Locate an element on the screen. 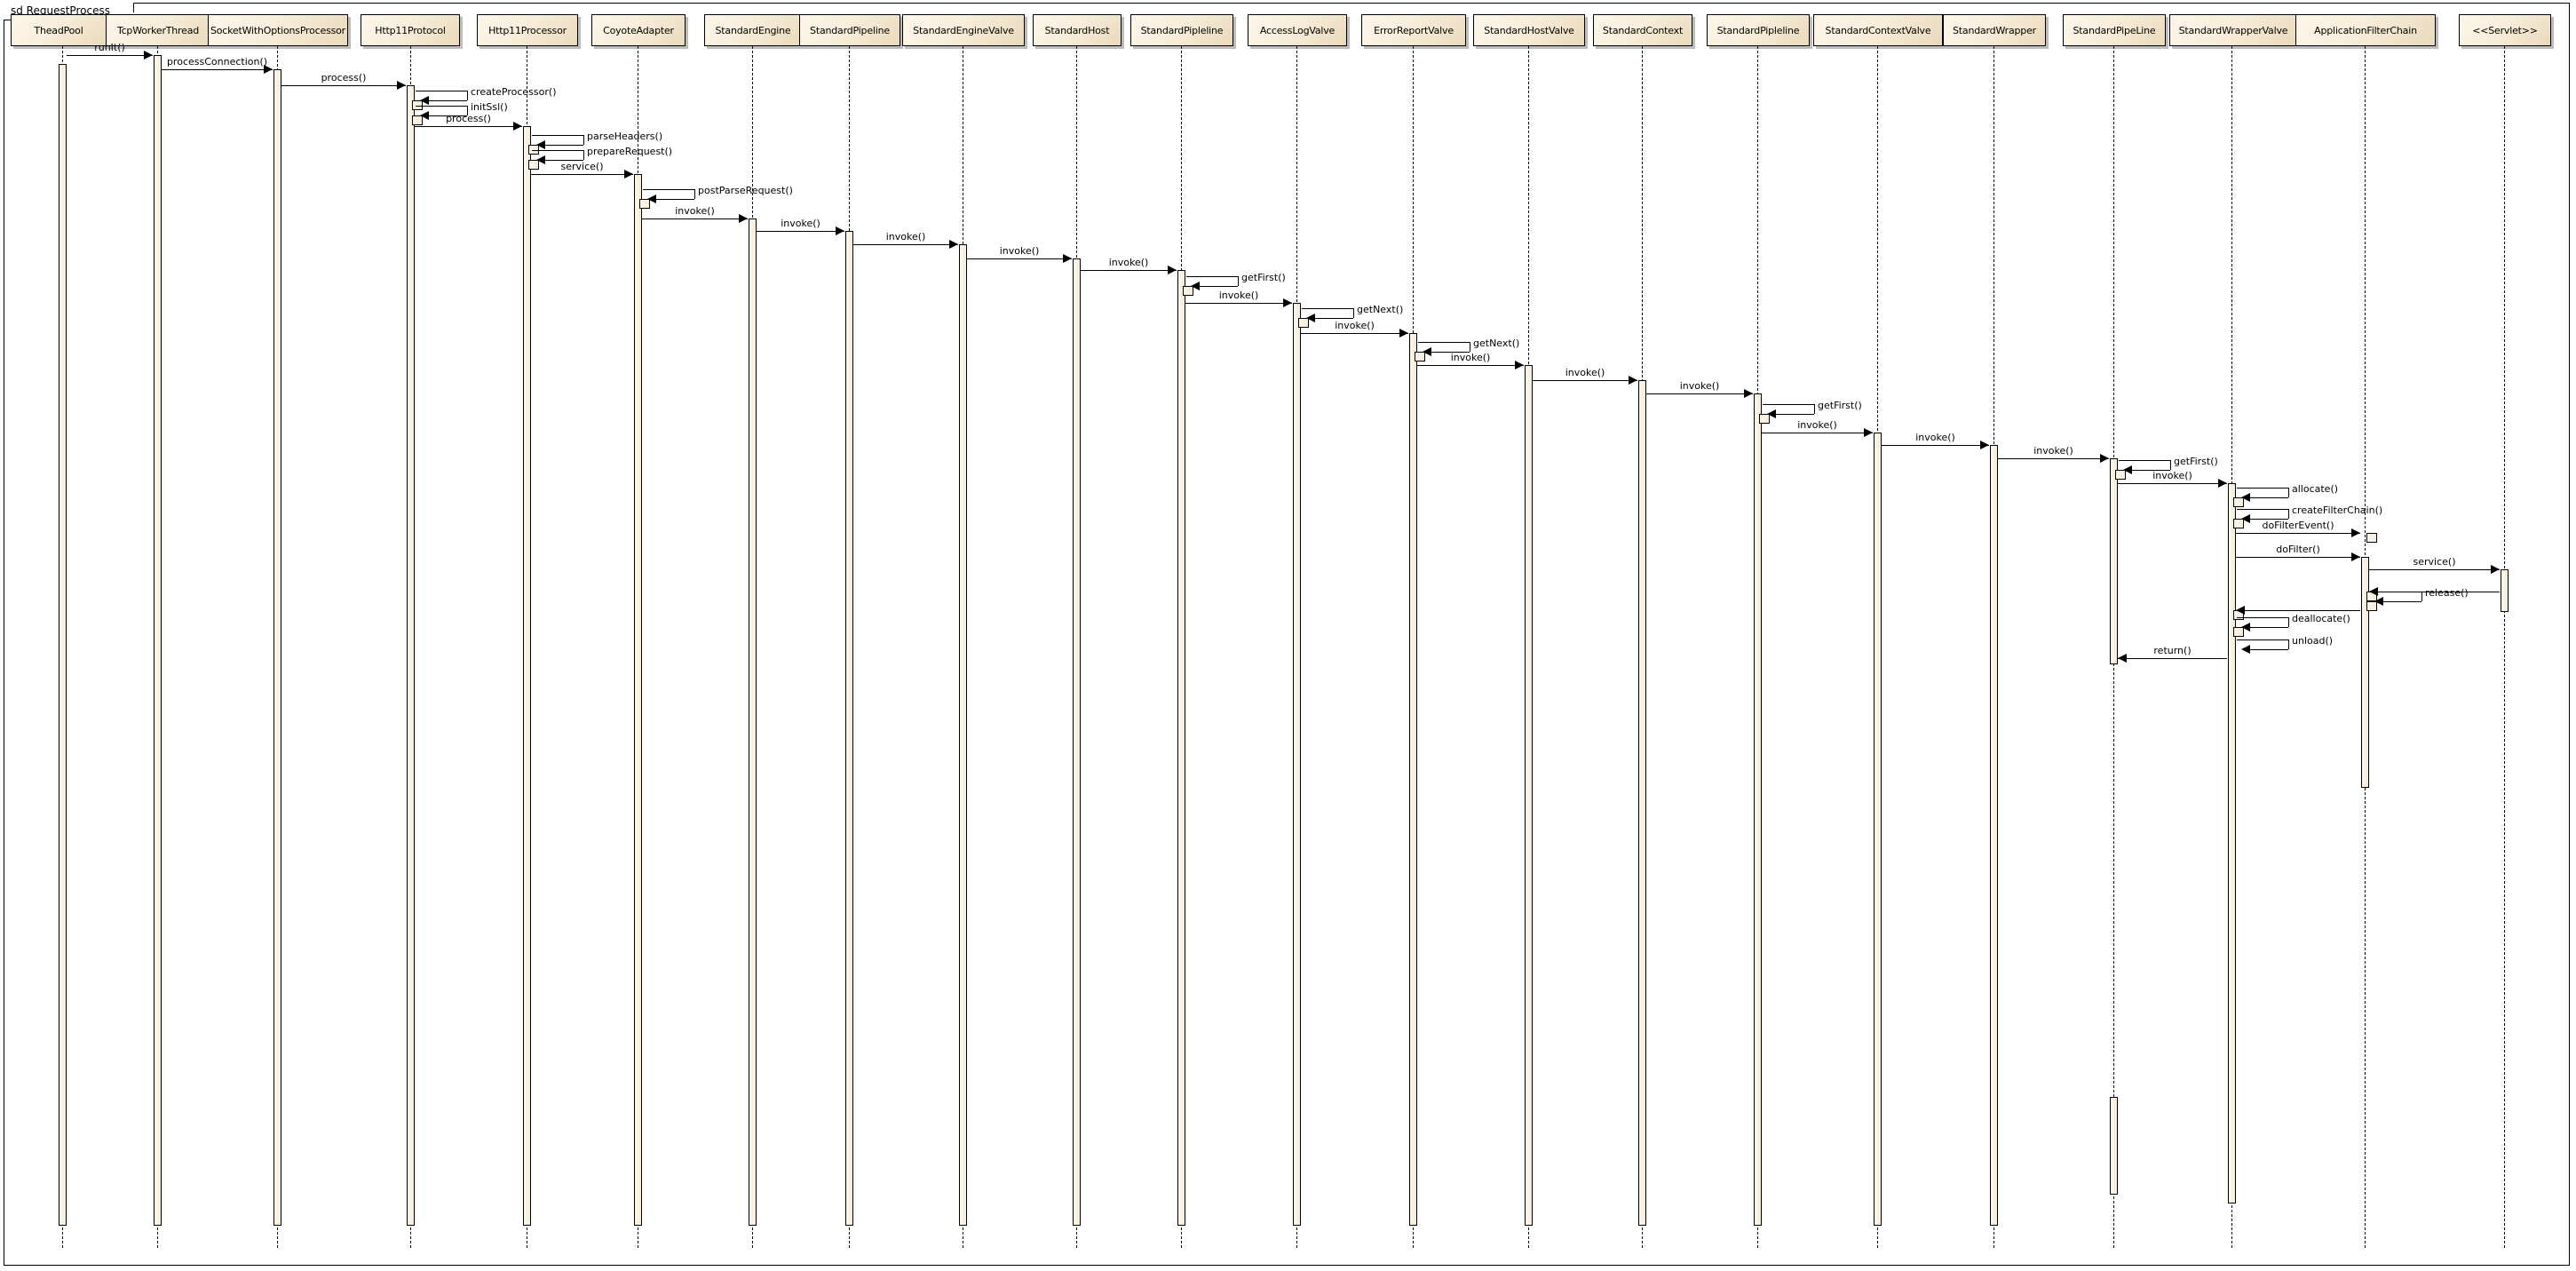  lifeline-head-coyoteadapter: CoyoteAdapter is located at coordinates (639, 30).